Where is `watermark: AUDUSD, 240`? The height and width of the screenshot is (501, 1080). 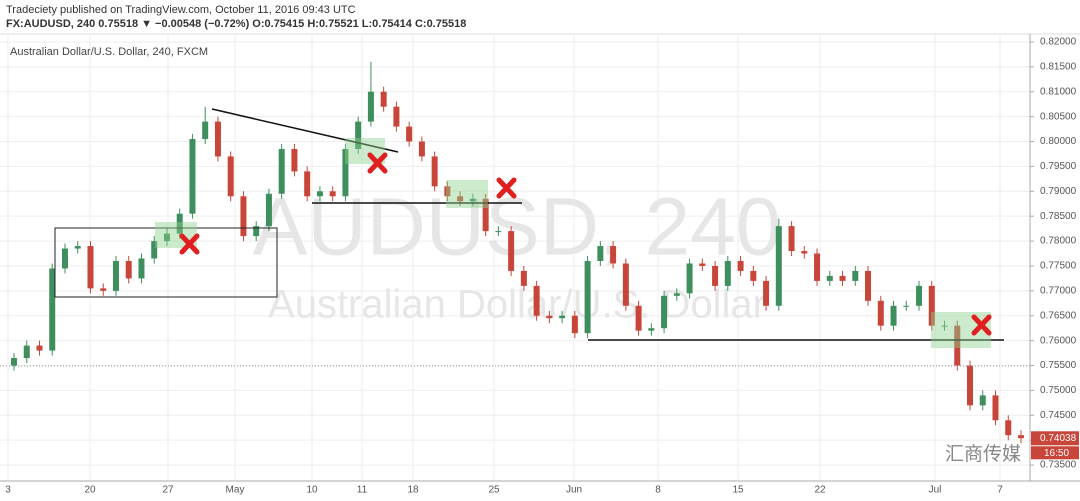
watermark: AUDUSD, 240 is located at coordinates (517, 227).